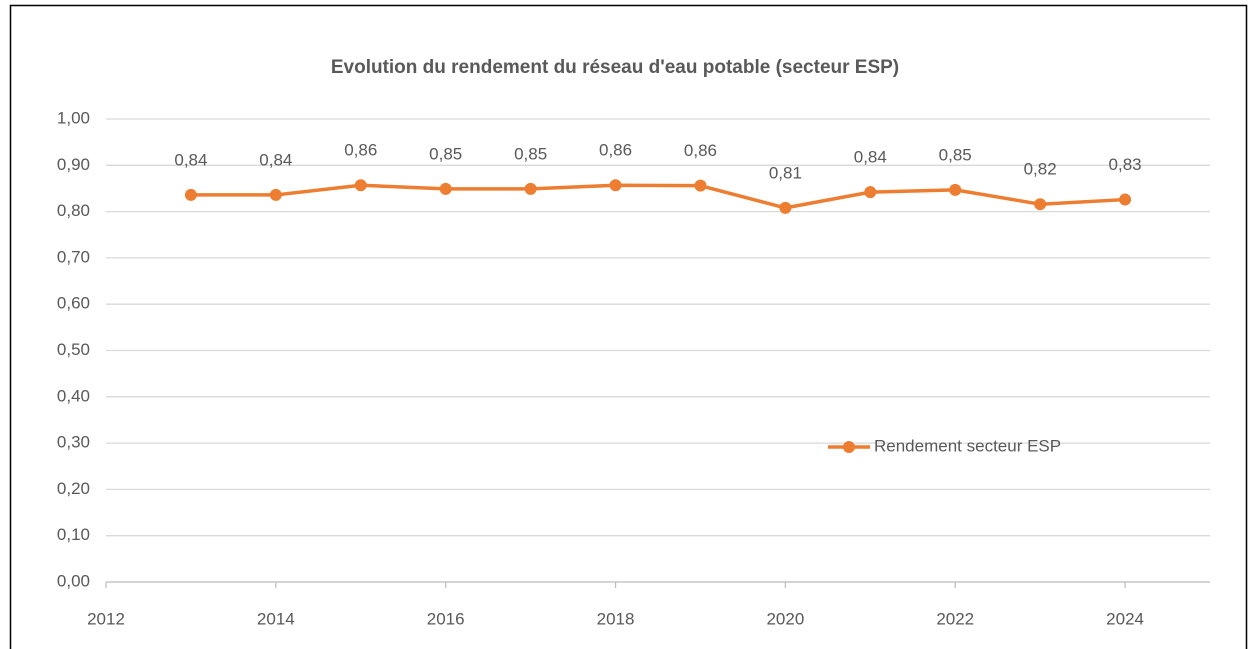 This screenshot has height=649, width=1250. What do you see at coordinates (73, 395) in the screenshot?
I see `y-tick-label: 0,40` at bounding box center [73, 395].